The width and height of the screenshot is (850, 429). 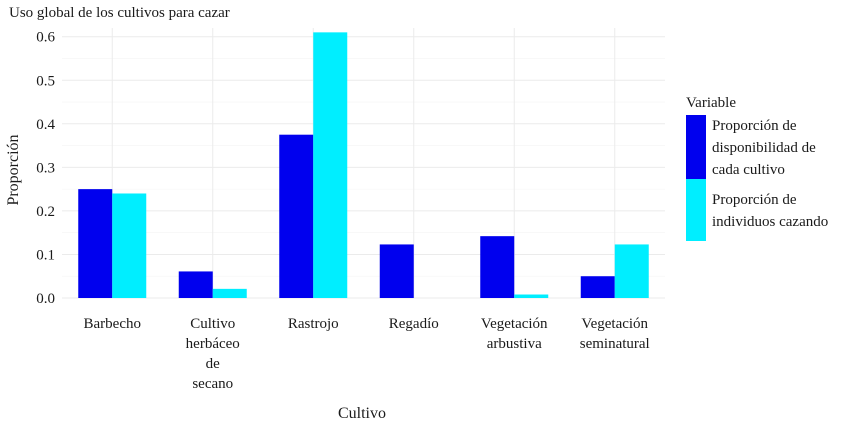 What do you see at coordinates (514, 344) in the screenshot?
I see `x-tick-label: arbustiva` at bounding box center [514, 344].